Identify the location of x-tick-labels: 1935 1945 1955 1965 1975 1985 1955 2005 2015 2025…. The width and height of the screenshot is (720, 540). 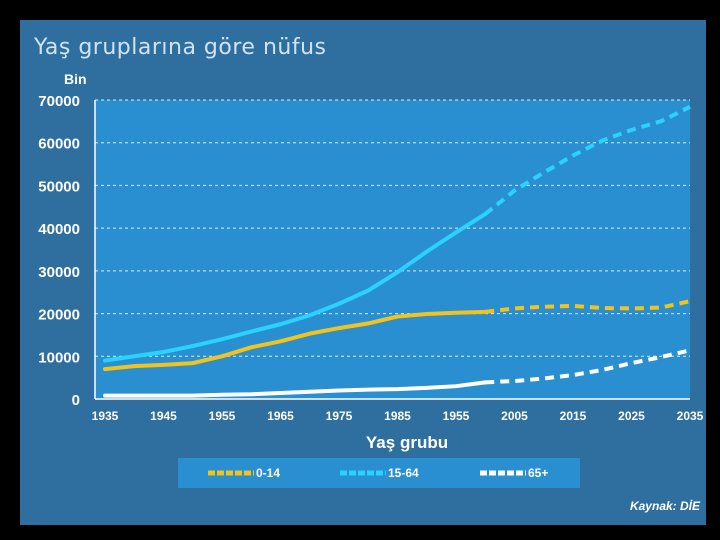
(398, 416).